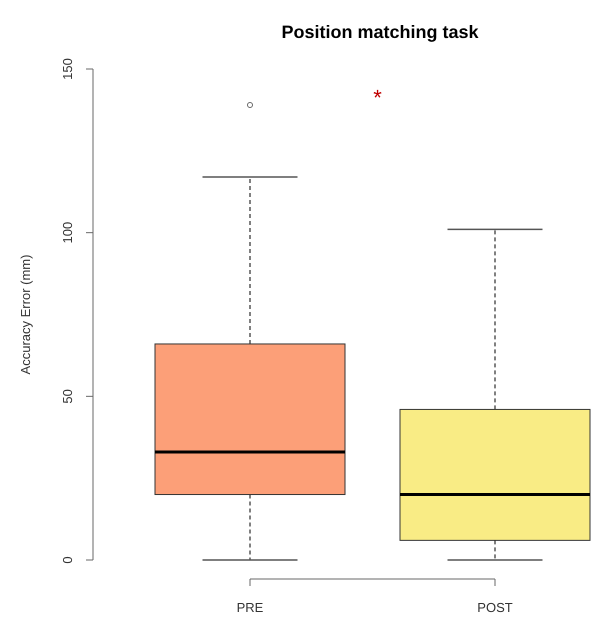 Image resolution: width=595 pixels, height=622 pixels. What do you see at coordinates (380, 32) in the screenshot?
I see `chart-title: Position matching task` at bounding box center [380, 32].